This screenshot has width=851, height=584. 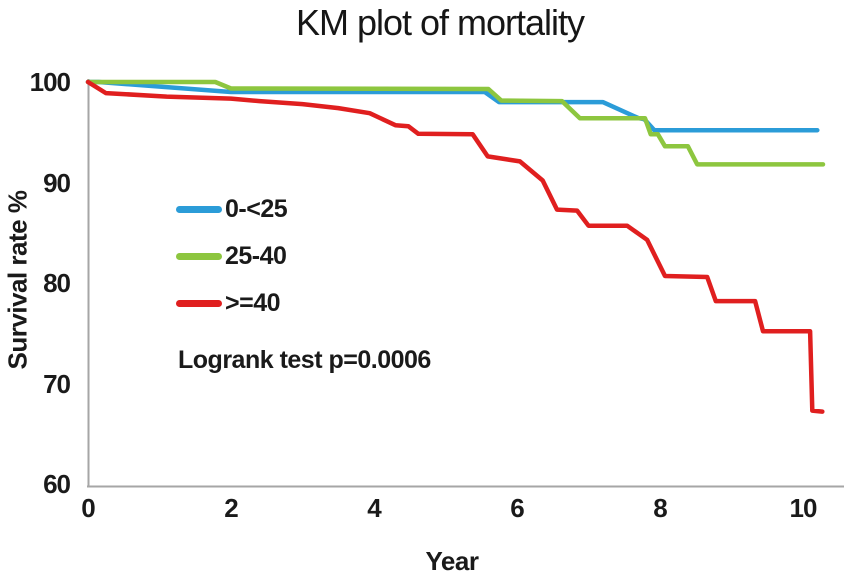 I want to click on y-tick-60: 60, so click(x=57, y=484).